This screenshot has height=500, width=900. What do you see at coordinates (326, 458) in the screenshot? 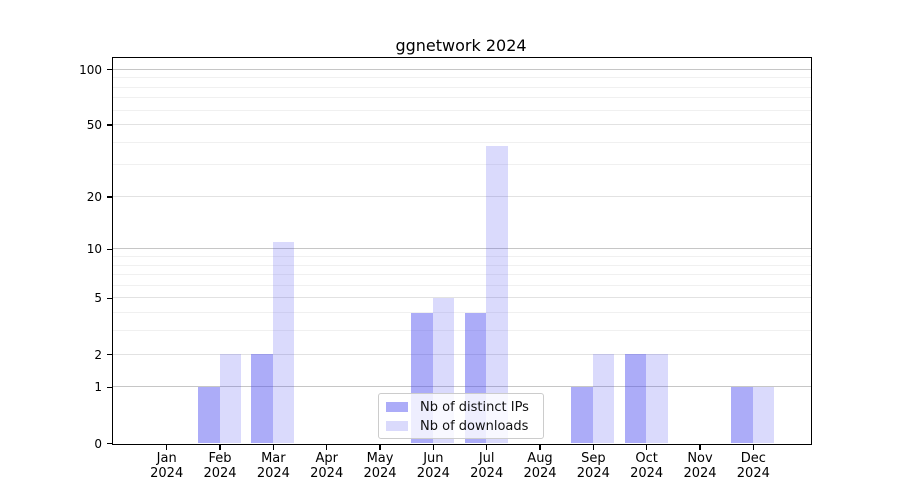
I see `x-tick-month: Apr` at bounding box center [326, 458].